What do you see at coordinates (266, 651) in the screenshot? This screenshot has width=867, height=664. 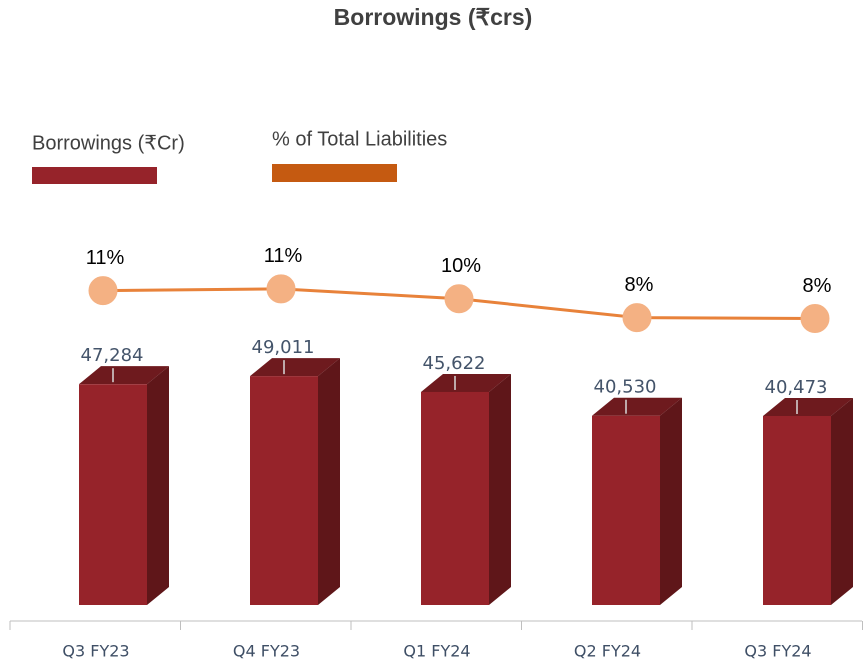 I see `x-tick-label: Q4 FY23` at bounding box center [266, 651].